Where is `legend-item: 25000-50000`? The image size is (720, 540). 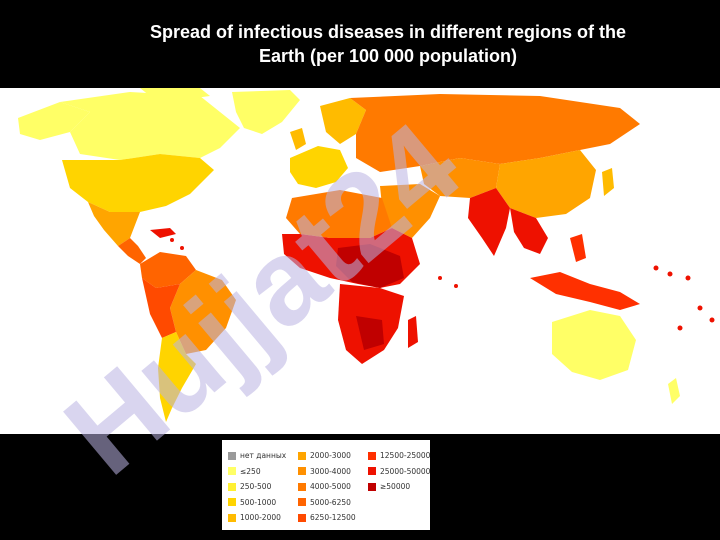
legend-item: 25000-50000 is located at coordinates (399, 472).